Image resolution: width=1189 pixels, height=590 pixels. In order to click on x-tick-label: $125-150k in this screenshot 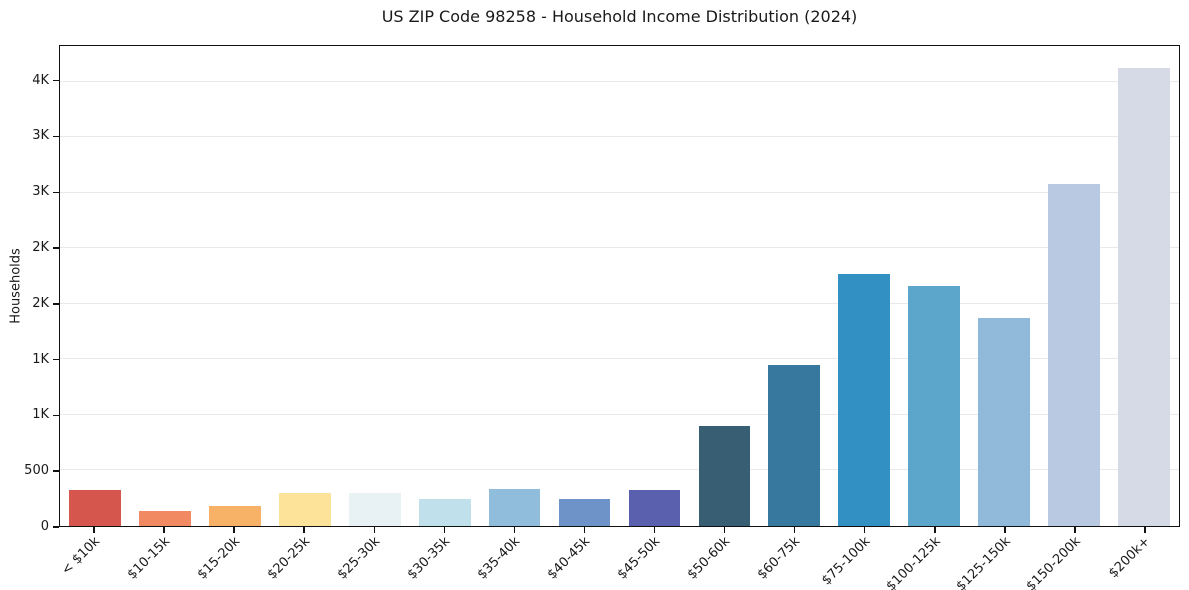, I will do `click(983, 562)`.